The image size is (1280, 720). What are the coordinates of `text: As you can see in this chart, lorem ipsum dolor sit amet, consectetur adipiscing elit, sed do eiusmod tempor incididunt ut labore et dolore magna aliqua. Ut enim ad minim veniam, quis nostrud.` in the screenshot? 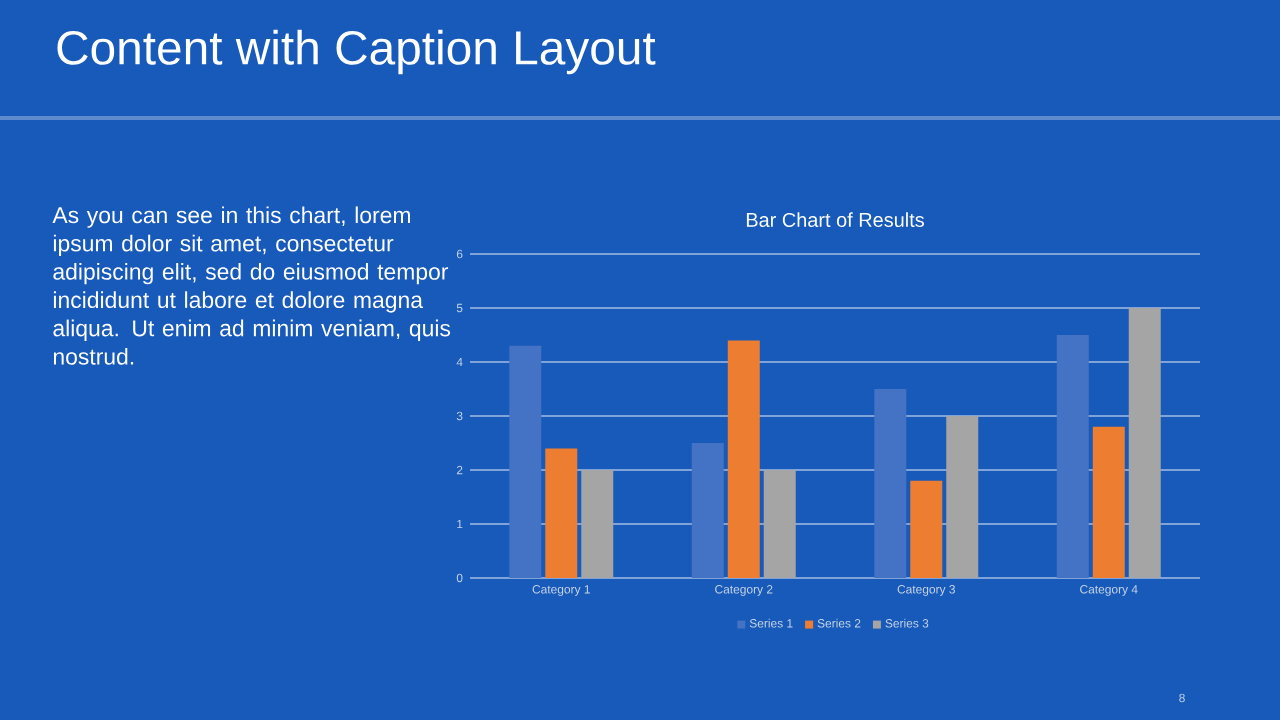 It's located at (251, 285).